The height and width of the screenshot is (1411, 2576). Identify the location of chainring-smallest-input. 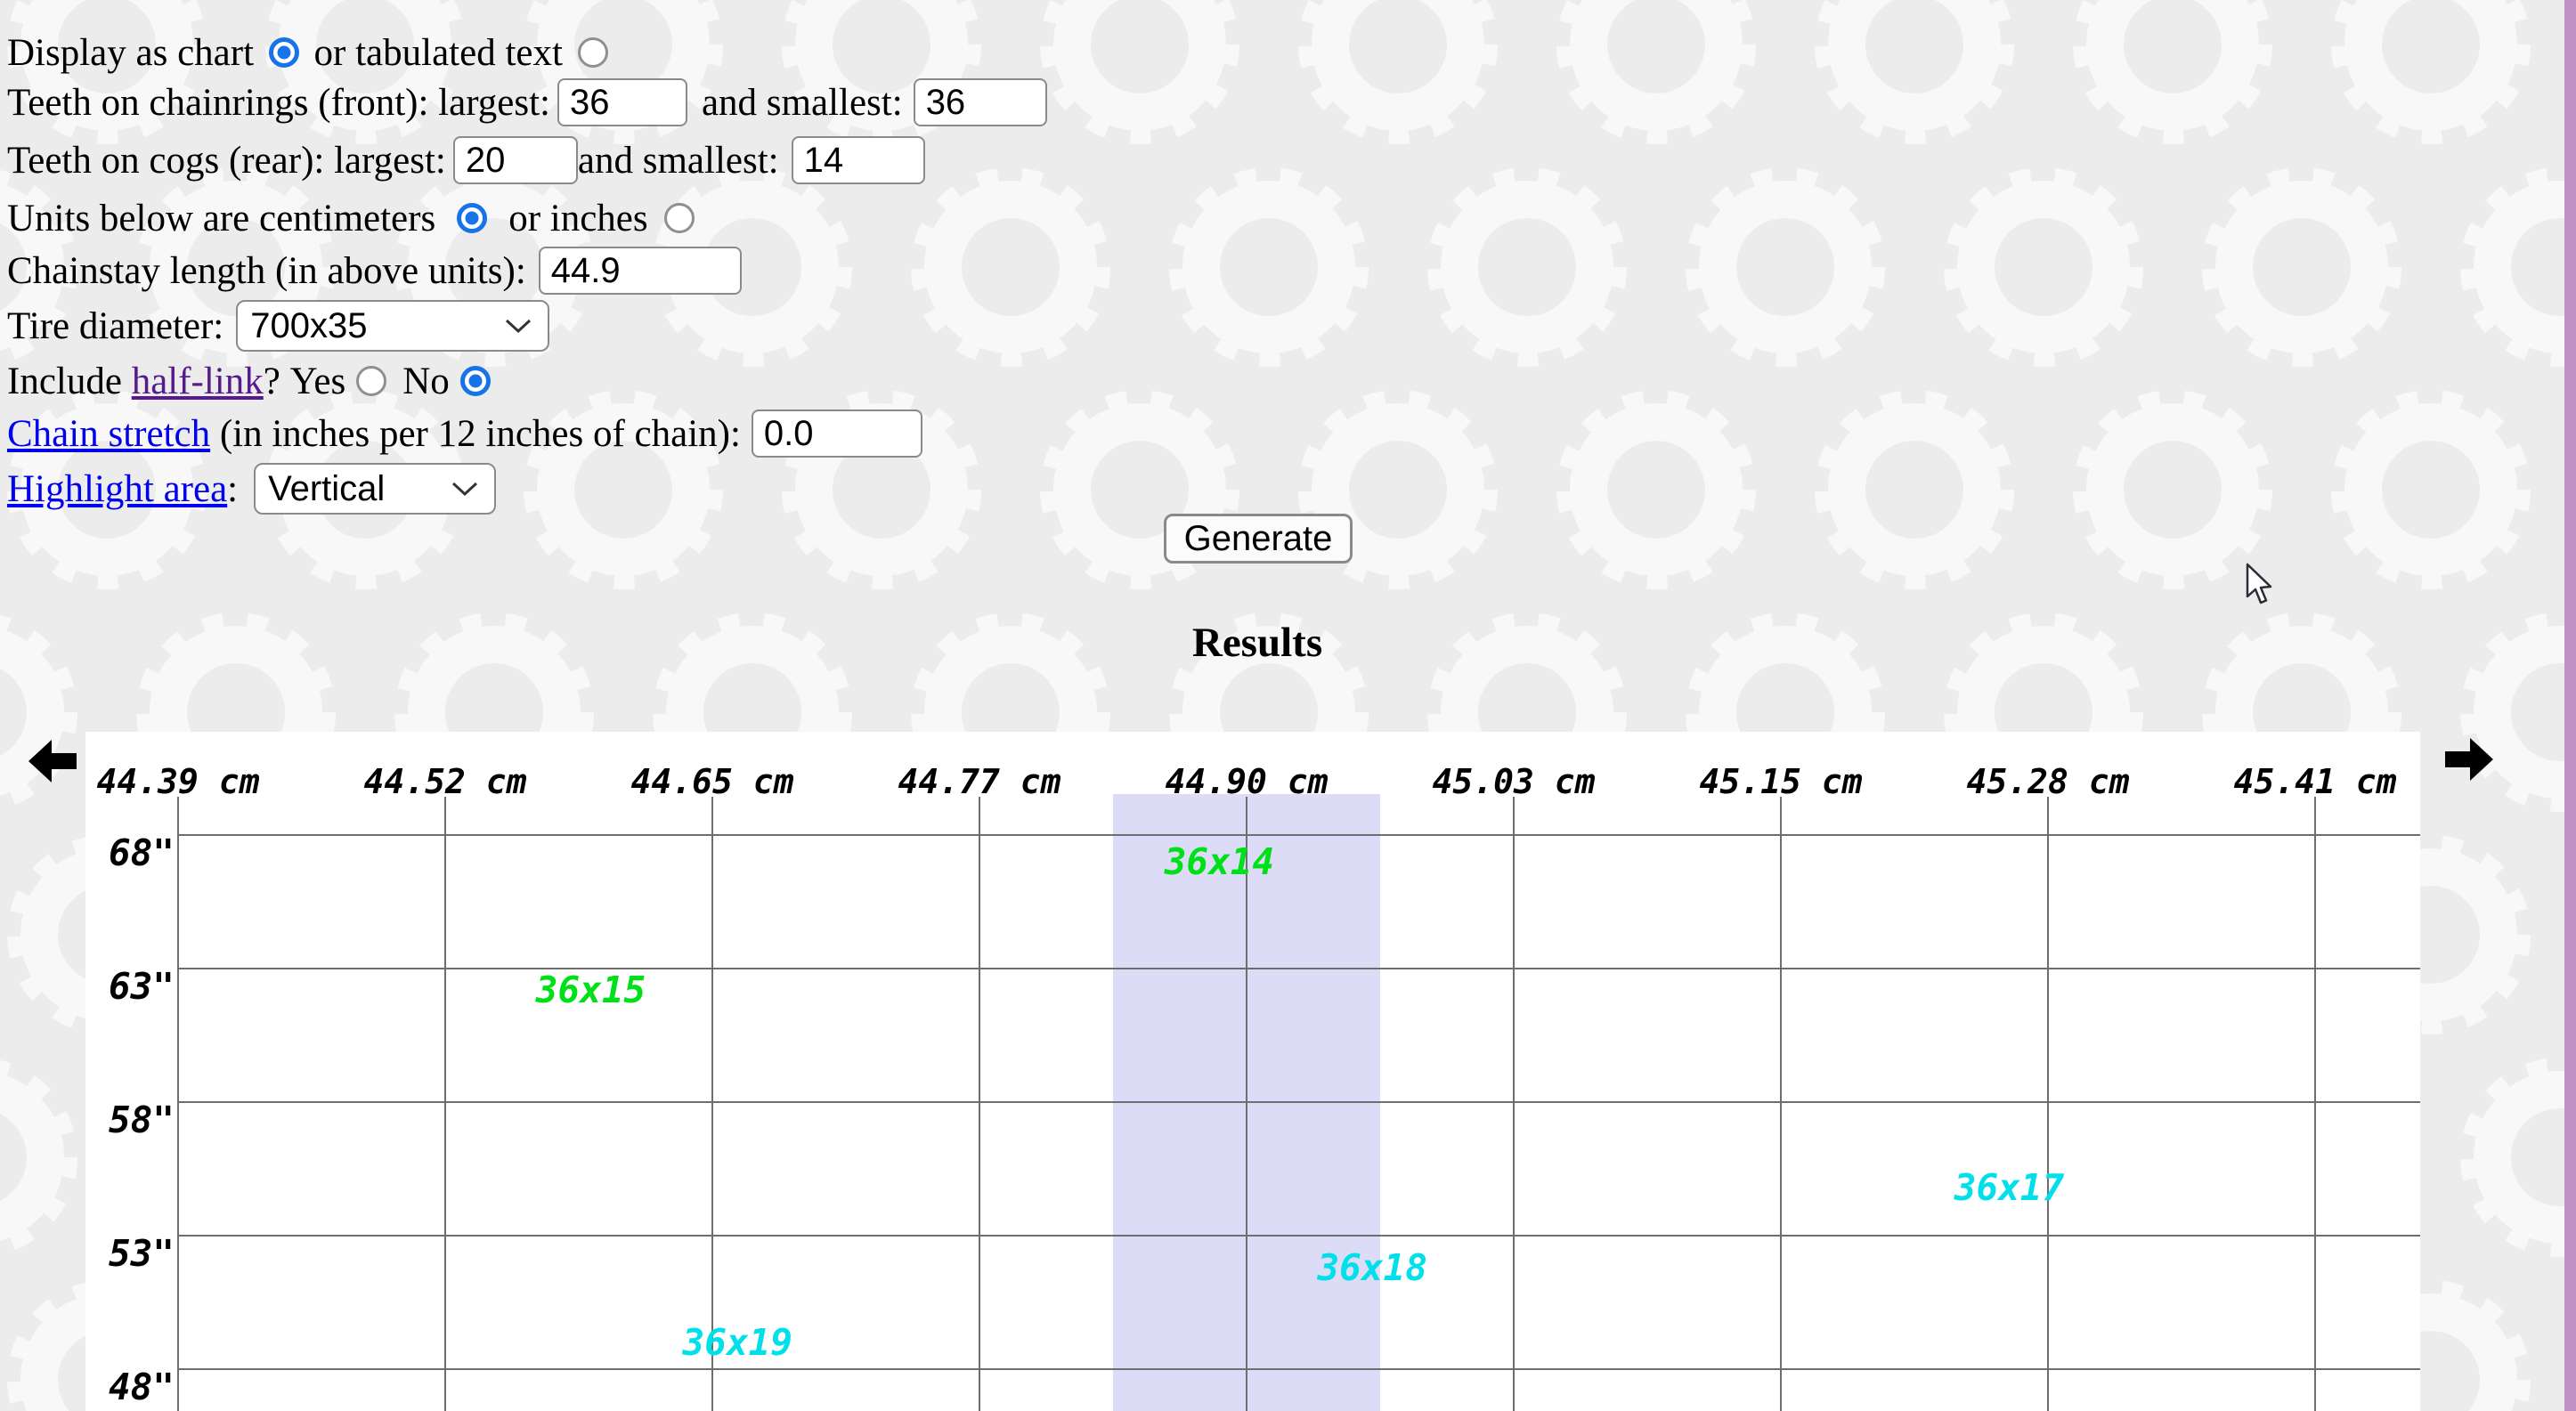
(980, 102).